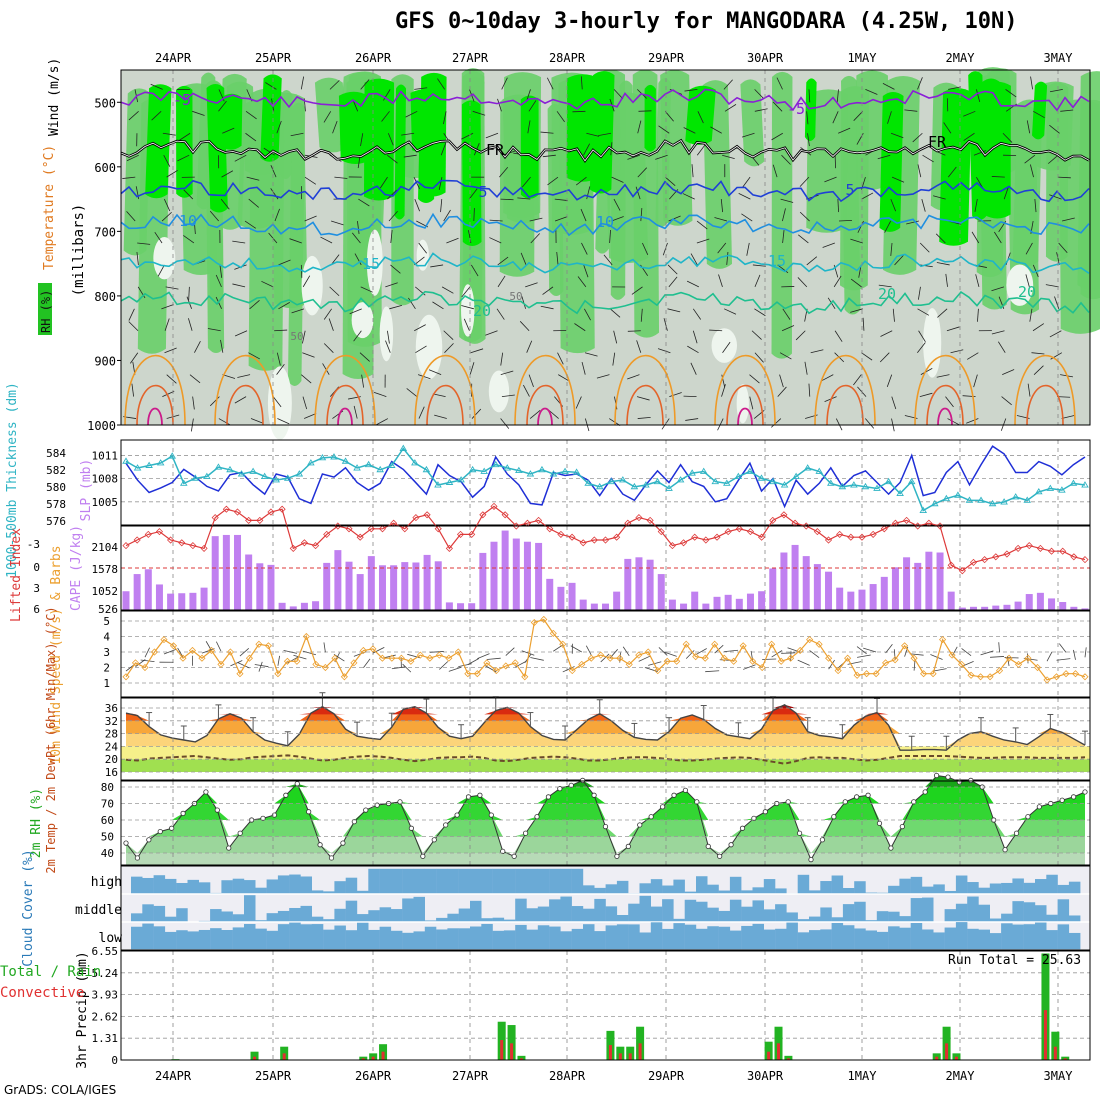  I want to click on lifted-index-line, so click(605, 538).